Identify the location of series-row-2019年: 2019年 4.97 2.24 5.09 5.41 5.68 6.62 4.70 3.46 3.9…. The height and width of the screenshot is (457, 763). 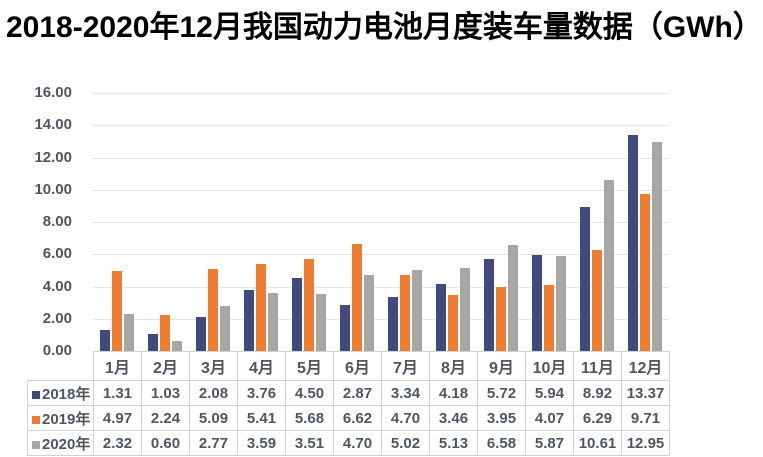
(348, 418).